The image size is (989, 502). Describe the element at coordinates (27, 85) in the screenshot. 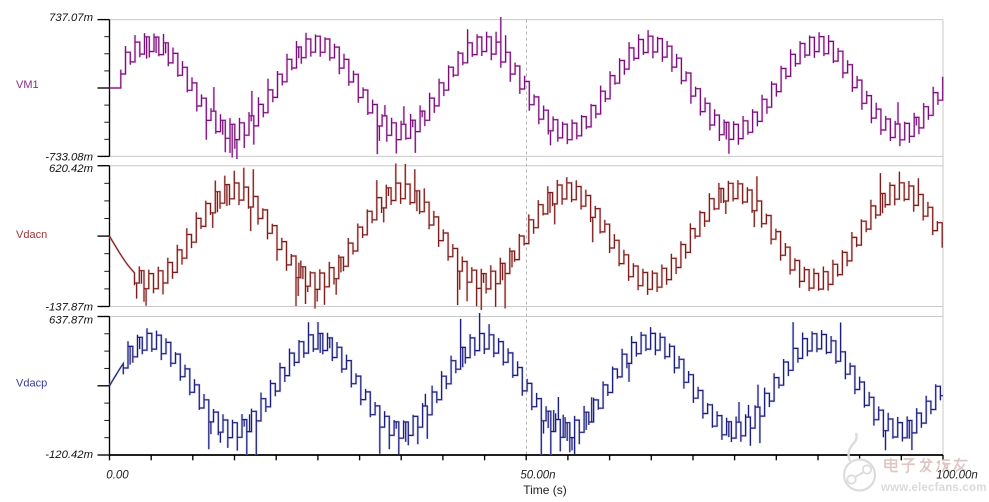

I see `svg-text: VM1` at that location.